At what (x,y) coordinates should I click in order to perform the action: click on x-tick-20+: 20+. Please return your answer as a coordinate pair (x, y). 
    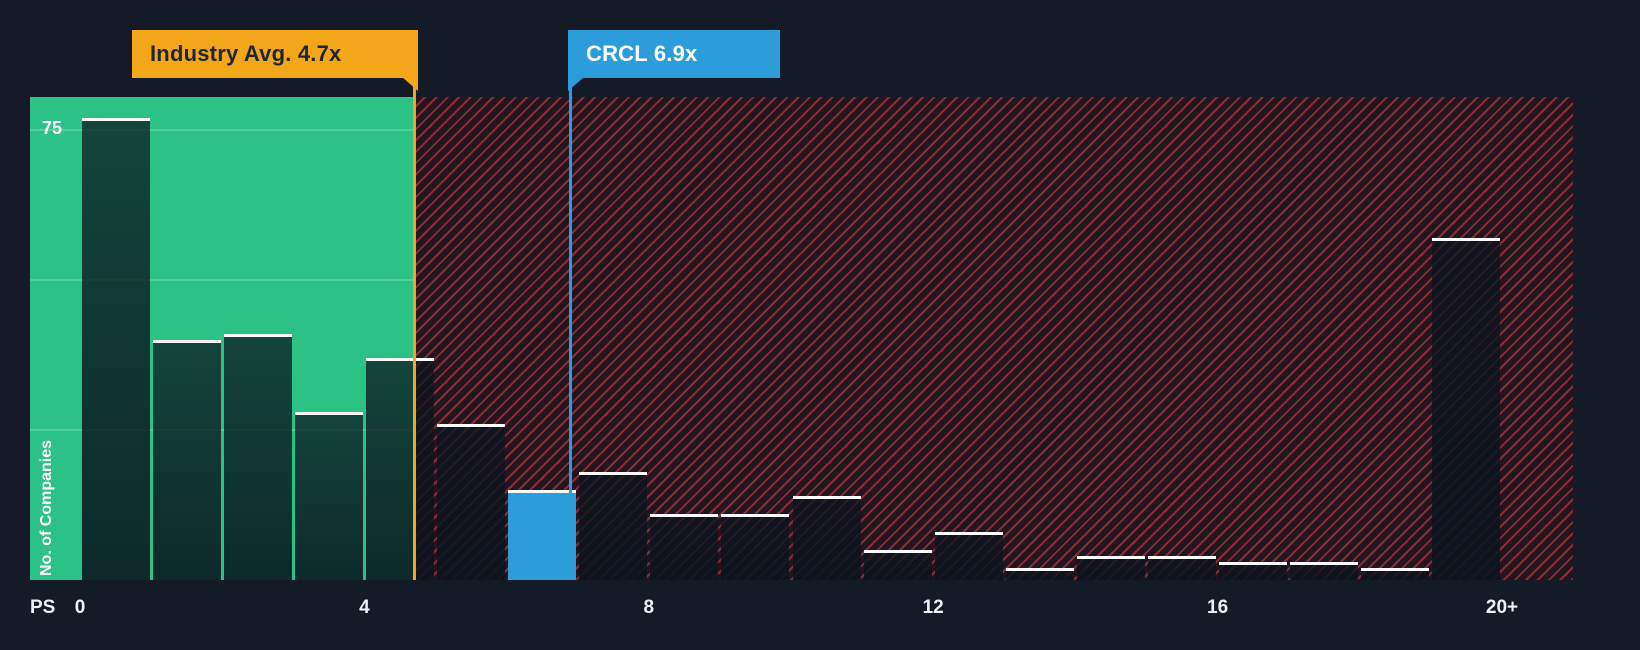
    Looking at the image, I should click on (1502, 607).